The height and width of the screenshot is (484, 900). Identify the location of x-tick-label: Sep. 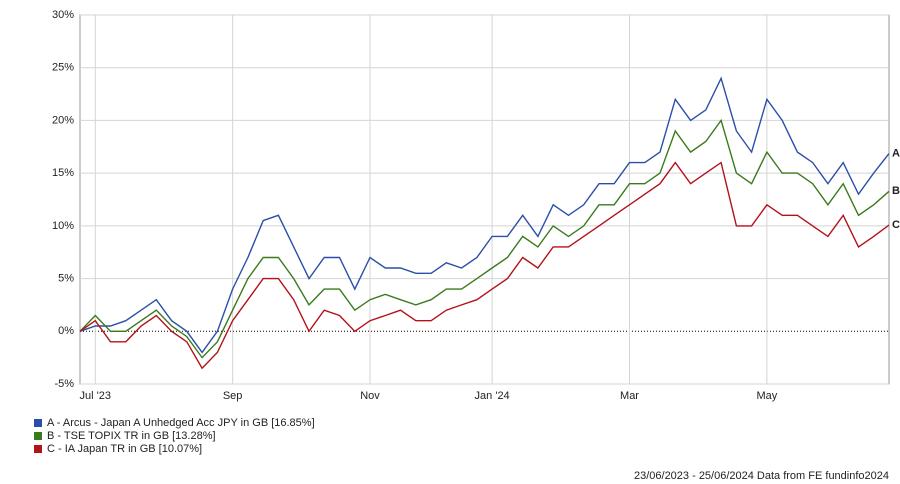
(233, 396).